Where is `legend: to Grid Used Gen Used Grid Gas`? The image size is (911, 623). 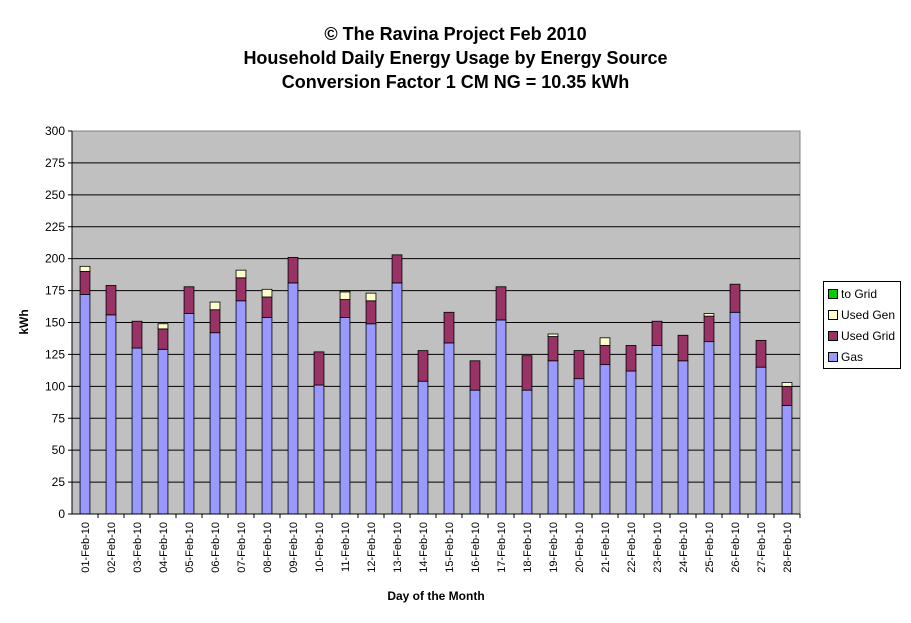 legend: to Grid Used Gen Used Grid Gas is located at coordinates (862, 325).